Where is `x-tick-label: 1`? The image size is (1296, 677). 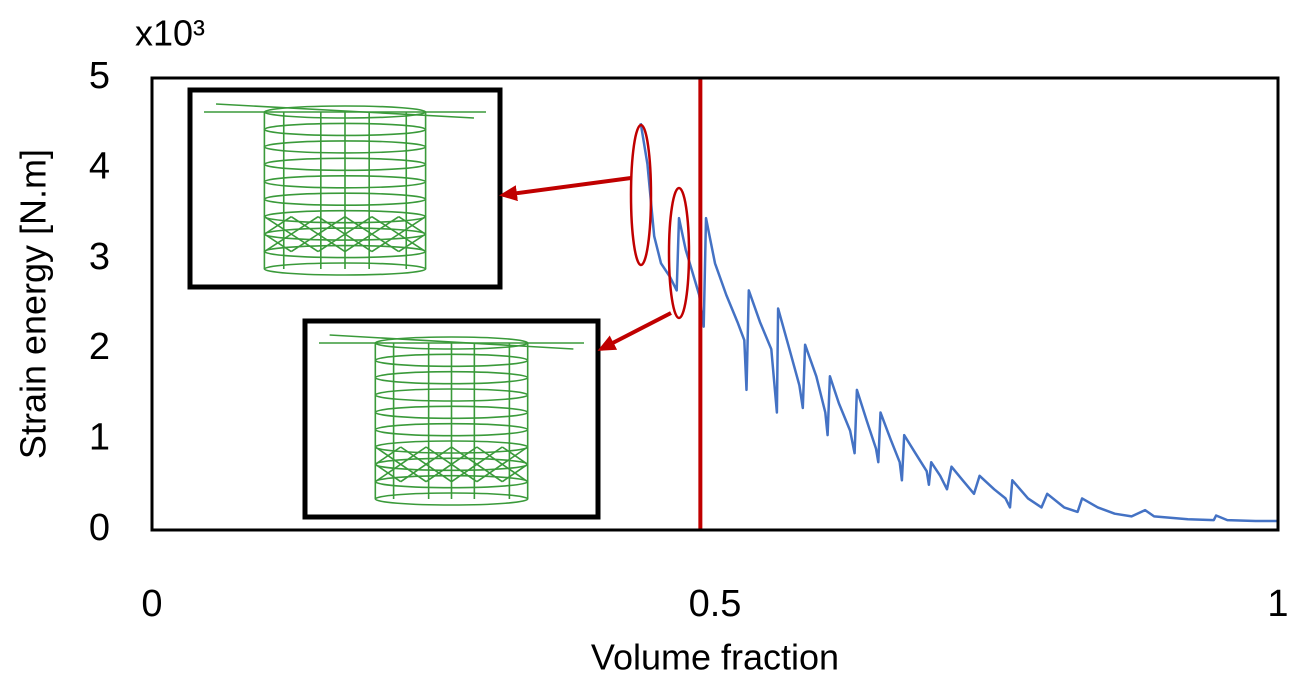 x-tick-label: 1 is located at coordinates (1277, 604).